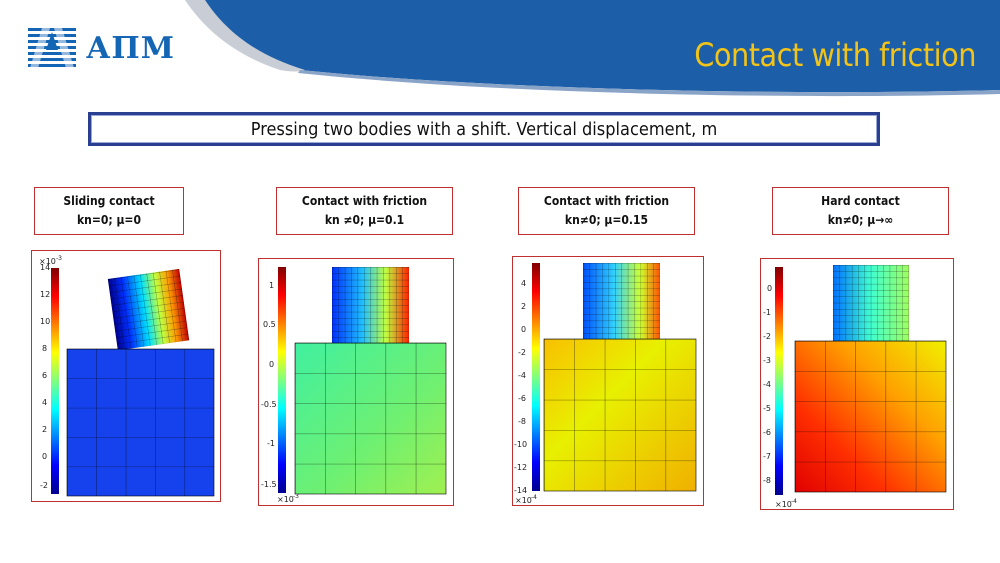 This screenshot has height=563, width=1000. Describe the element at coordinates (592, 48) in the screenshot. I see `header-band` at that location.